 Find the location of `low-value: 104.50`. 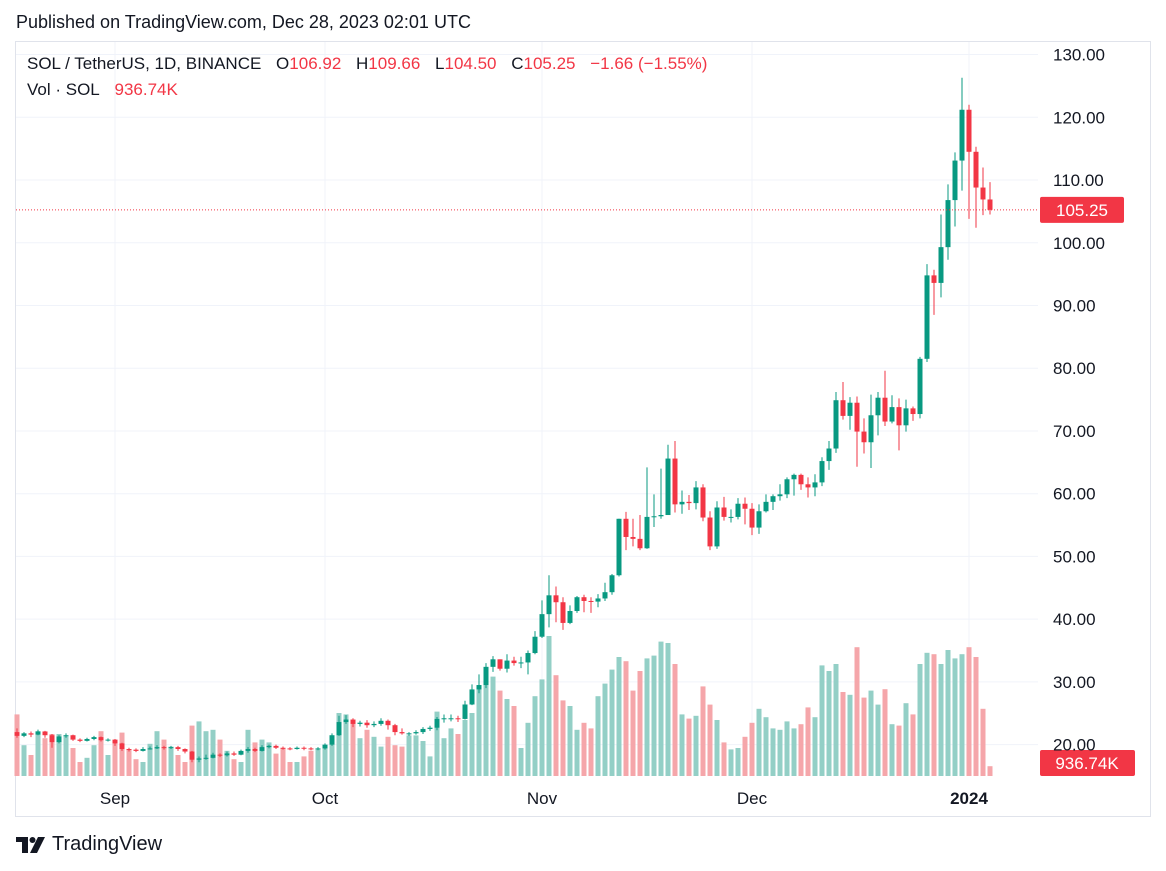

low-value: 104.50 is located at coordinates (470, 63).